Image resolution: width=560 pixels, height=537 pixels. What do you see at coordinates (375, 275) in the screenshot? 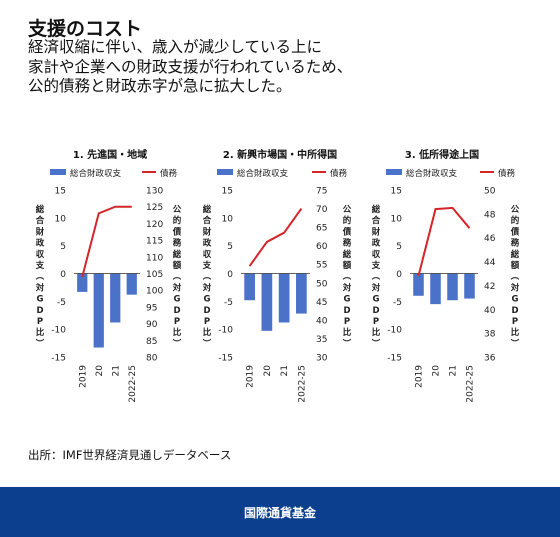
I see `left-axis-title-char: （` at bounding box center [375, 275].